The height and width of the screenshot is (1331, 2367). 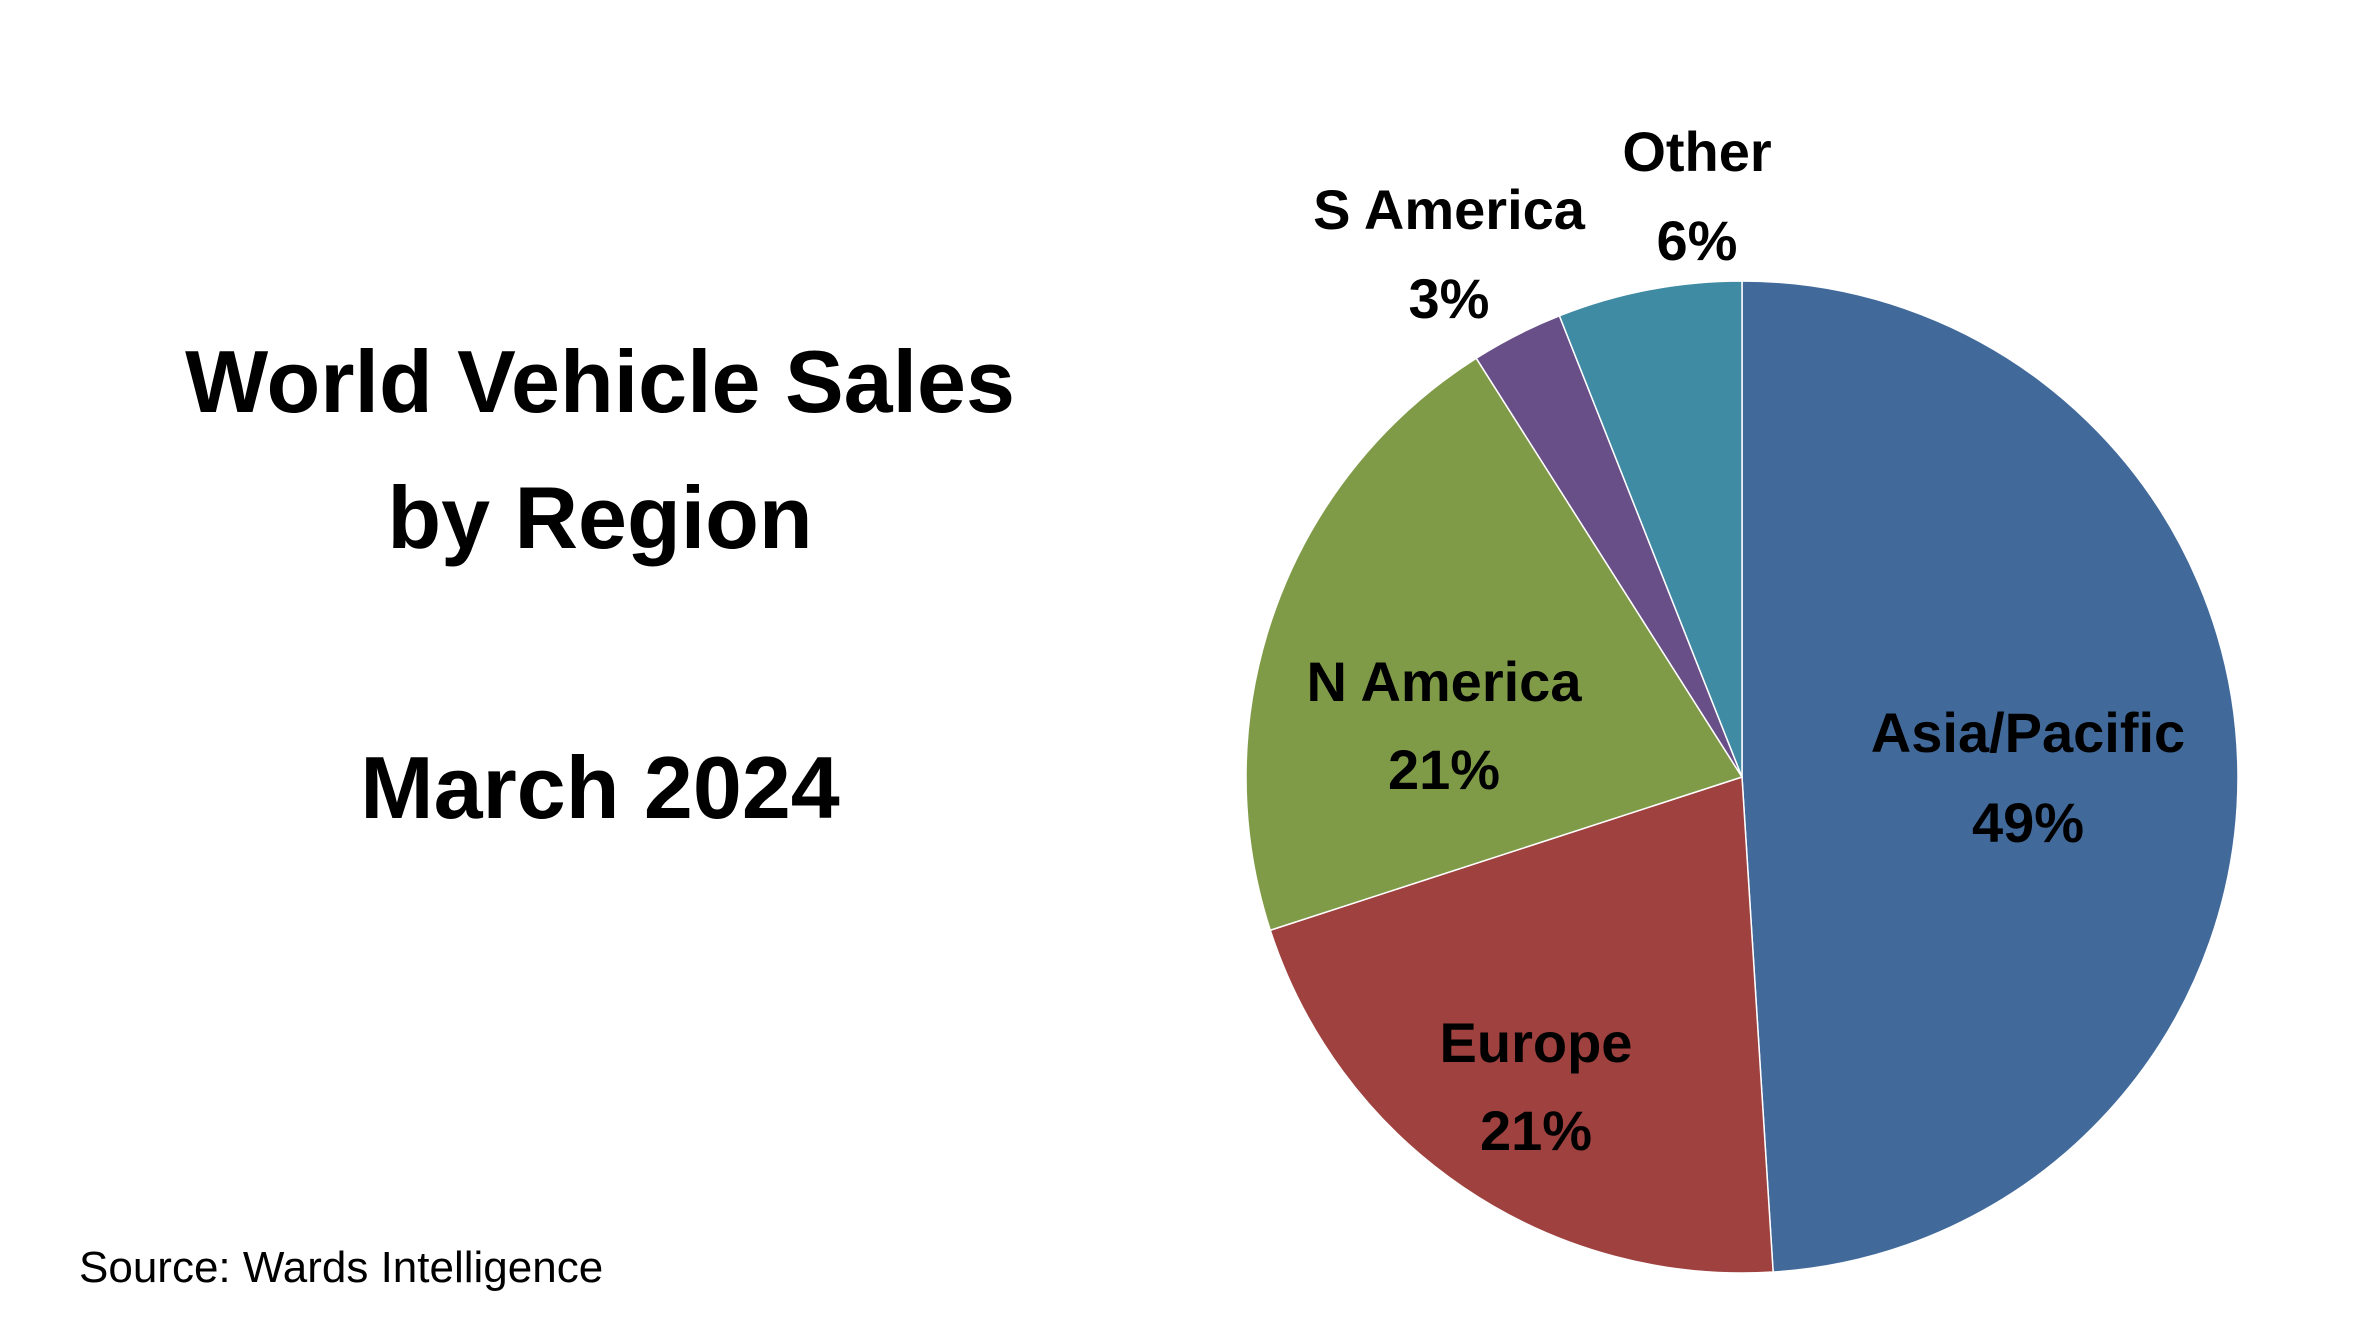 What do you see at coordinates (1697, 240) in the screenshot?
I see `value-other: 6%` at bounding box center [1697, 240].